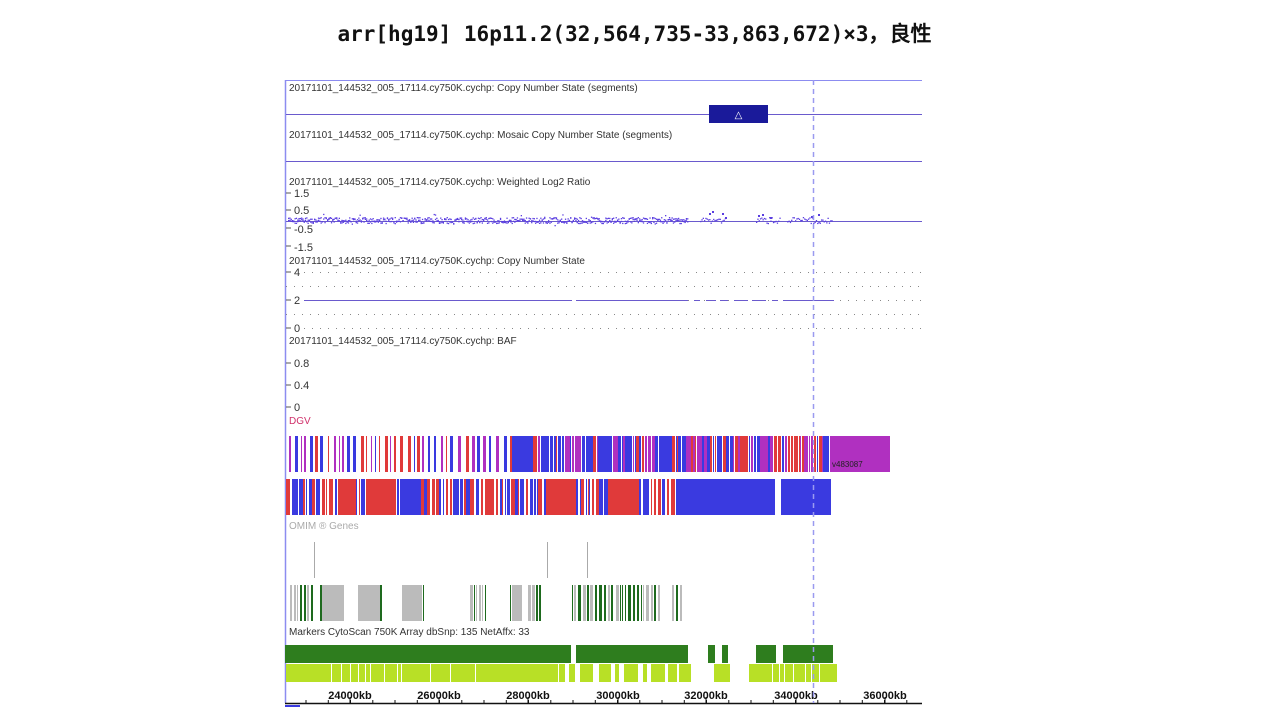 This screenshot has height=712, width=1269. What do you see at coordinates (738, 114) in the screenshot?
I see `gain-segment` at bounding box center [738, 114].